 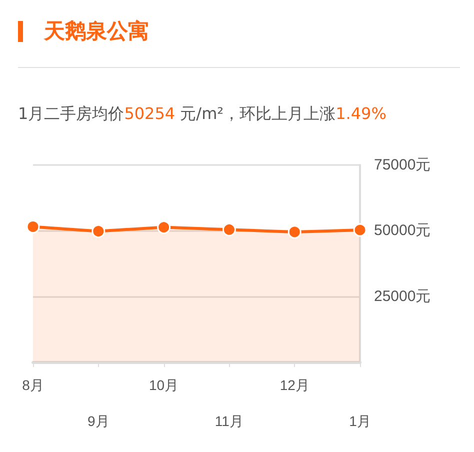 What do you see at coordinates (402, 231) in the screenshot?
I see `y-tick-label: 50000元` at bounding box center [402, 231].